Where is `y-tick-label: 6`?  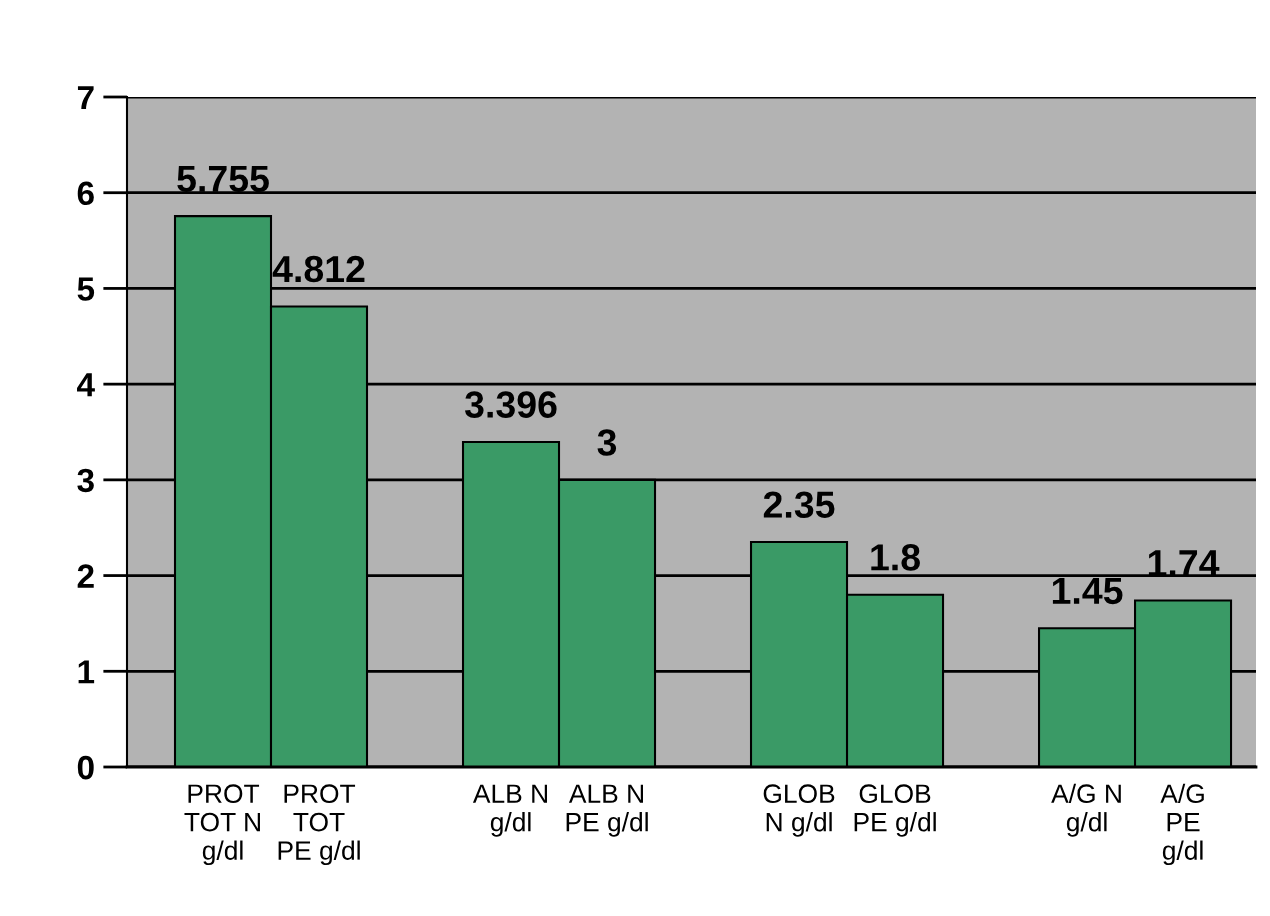 y-tick-label: 6 is located at coordinates (85, 193).